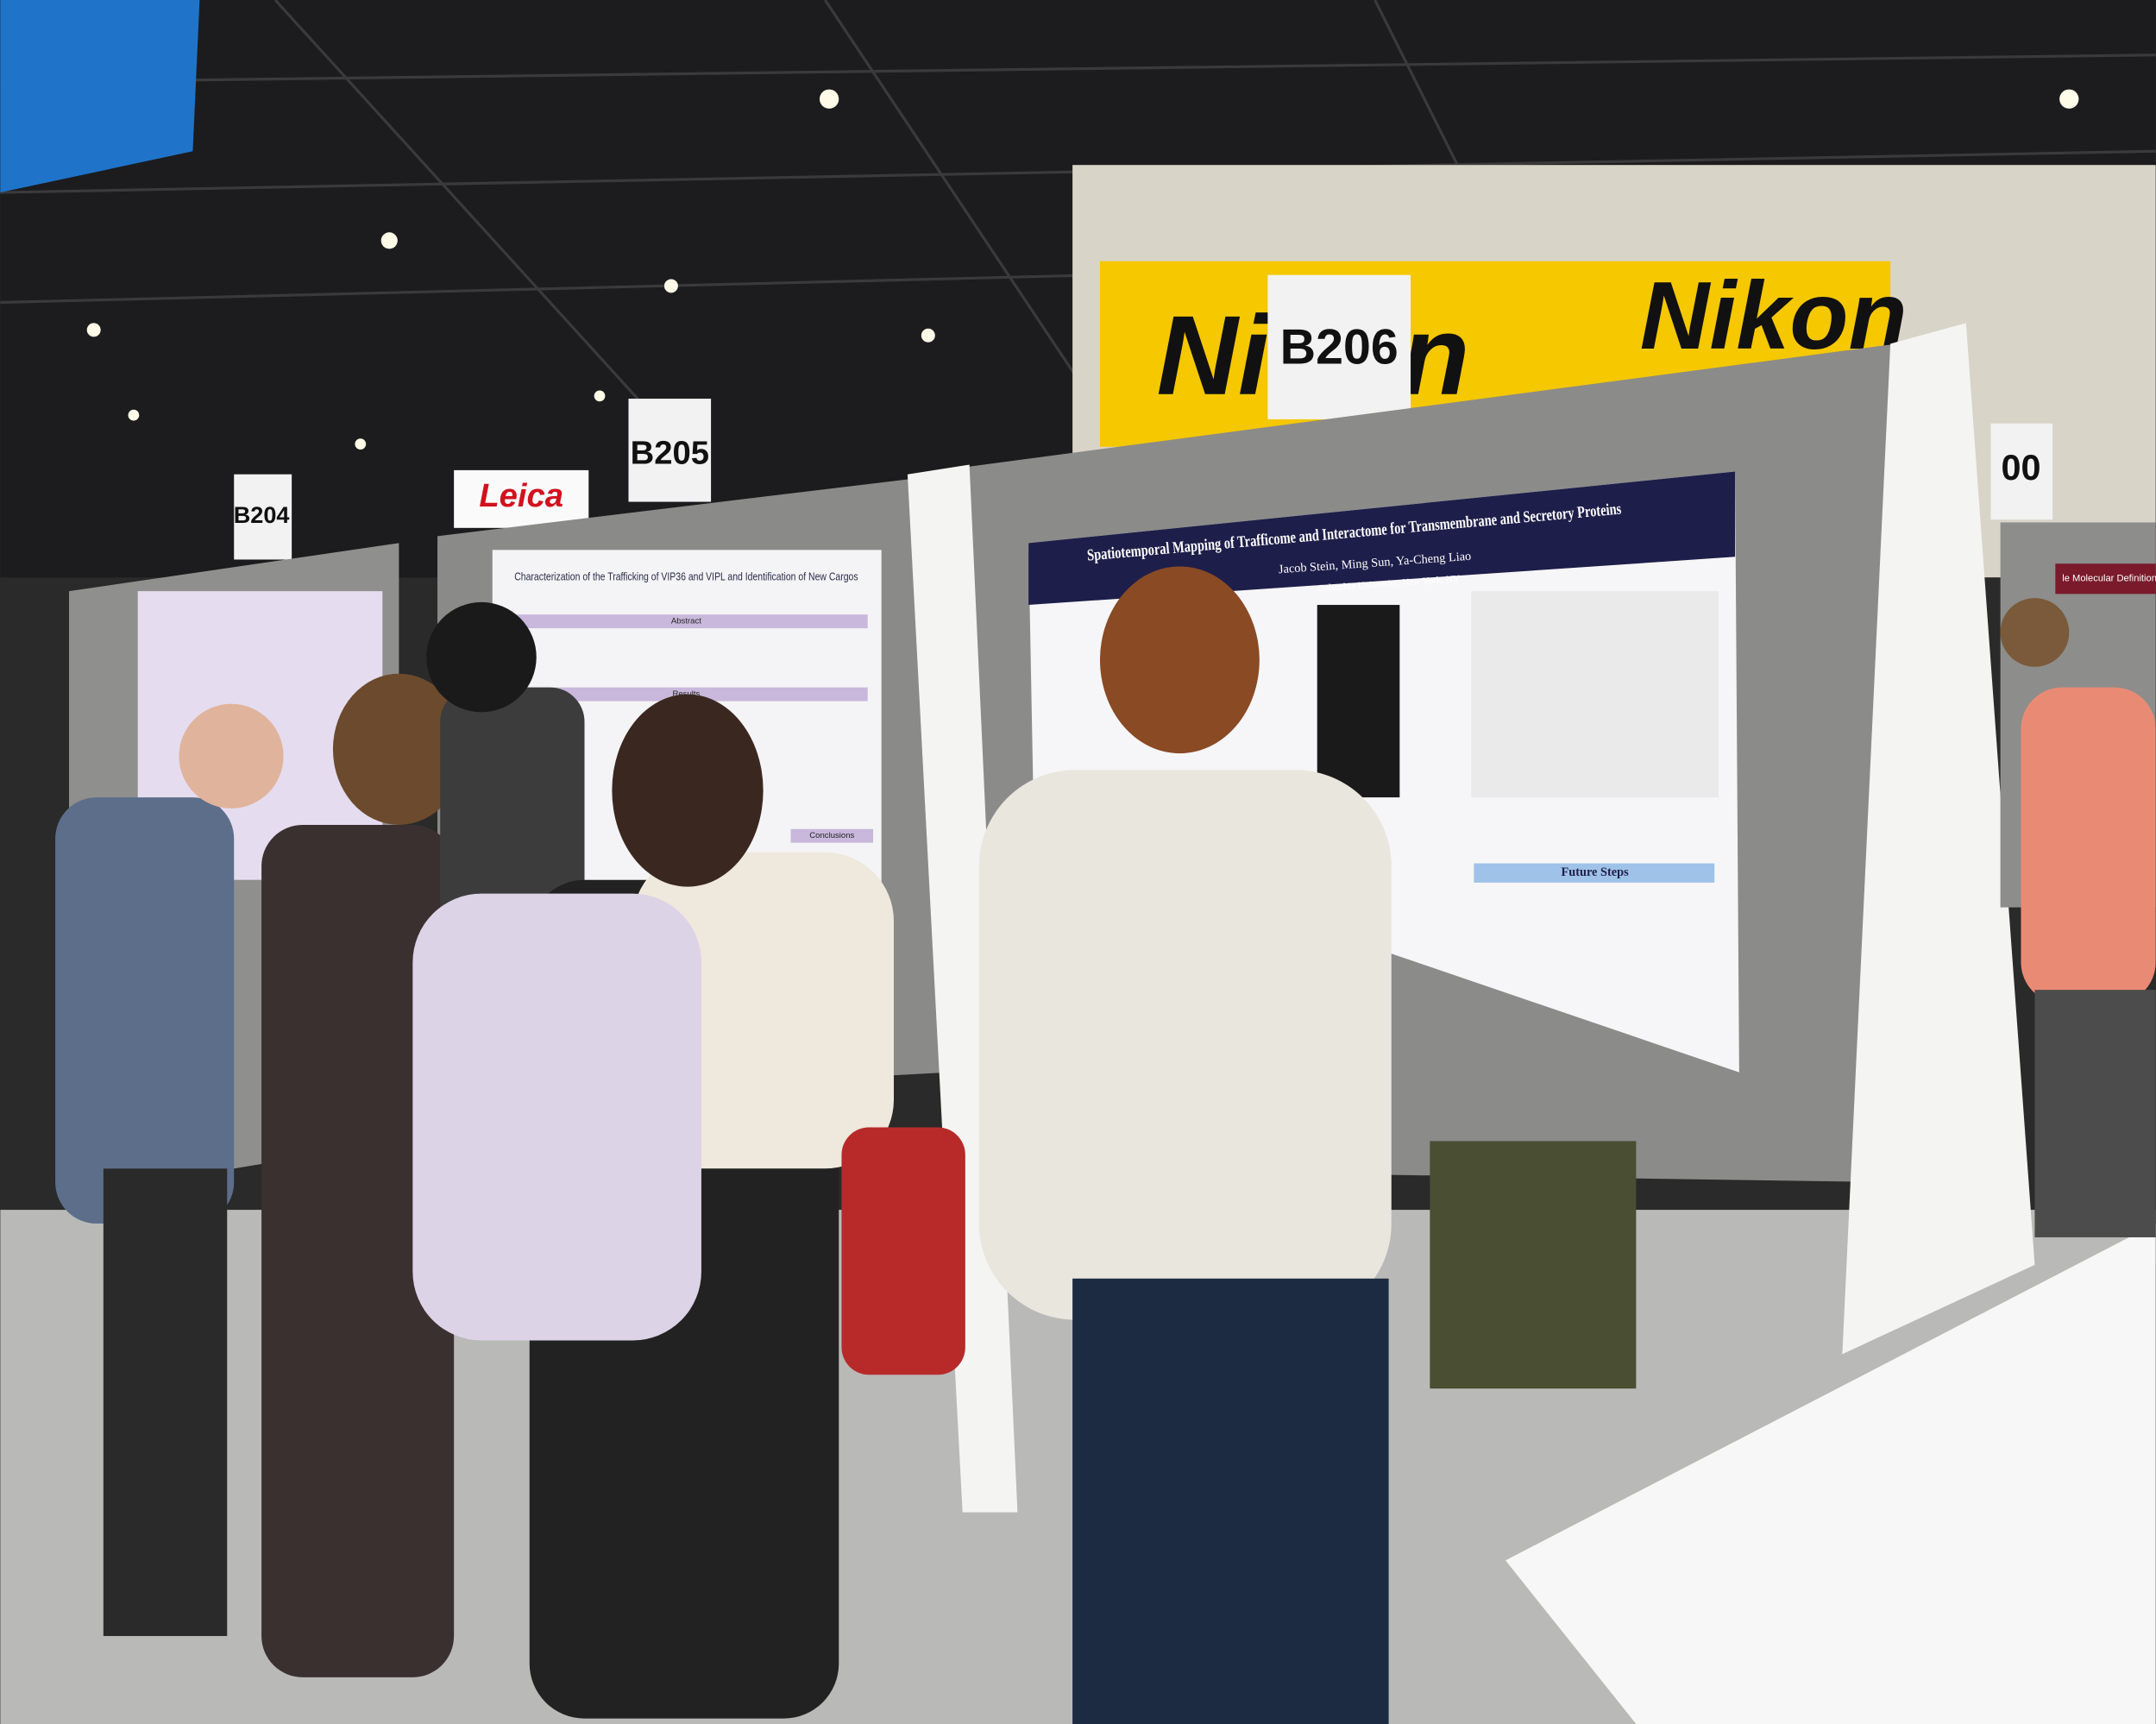  I want to click on board-frame, so click(1939, 839).